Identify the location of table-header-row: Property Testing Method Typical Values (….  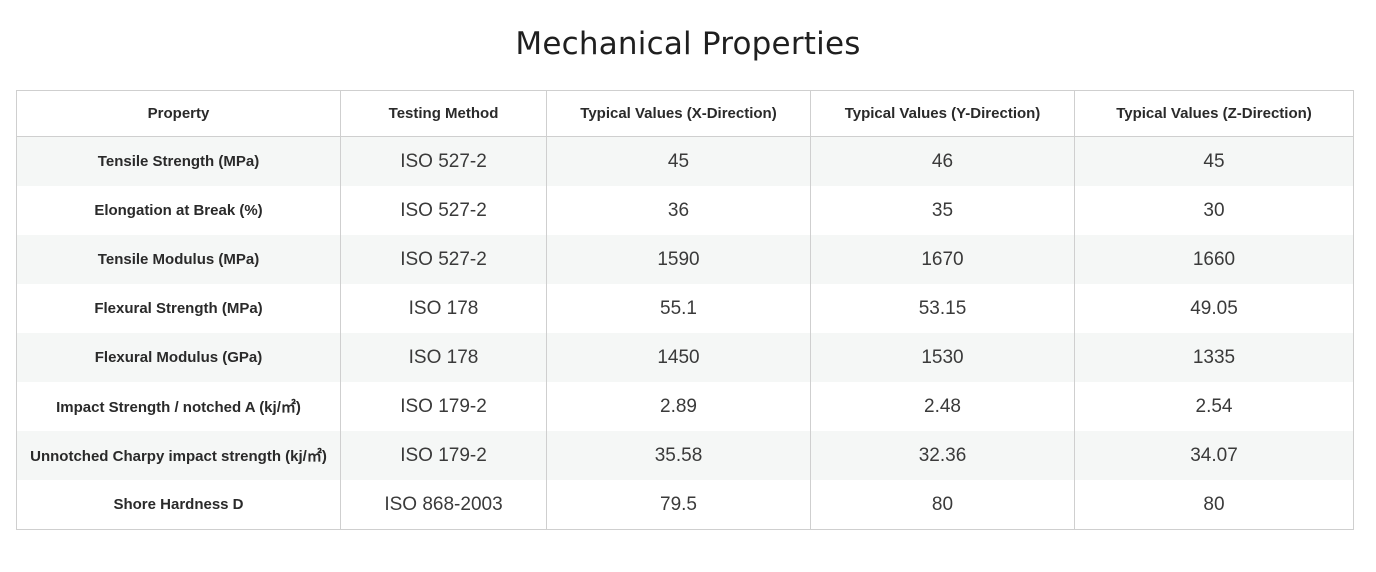
(685, 113).